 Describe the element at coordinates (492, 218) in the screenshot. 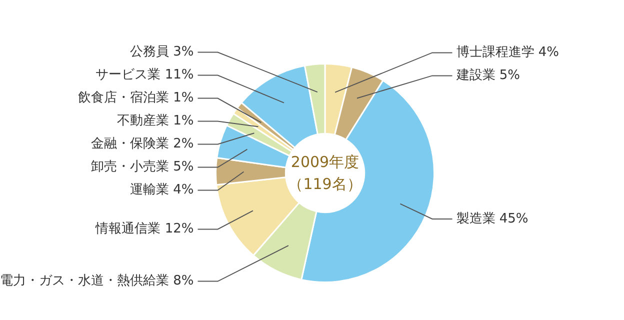

I see `slice-label: 製造業 45%` at that location.